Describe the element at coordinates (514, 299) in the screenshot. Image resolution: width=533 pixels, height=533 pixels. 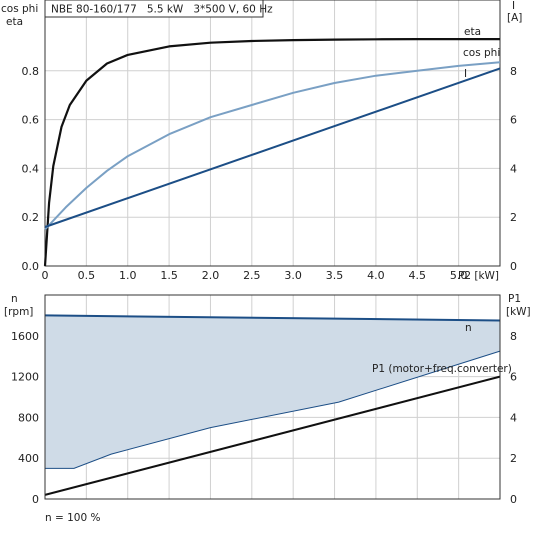
I see `bottom-right-axis-label-1: P1` at that location.